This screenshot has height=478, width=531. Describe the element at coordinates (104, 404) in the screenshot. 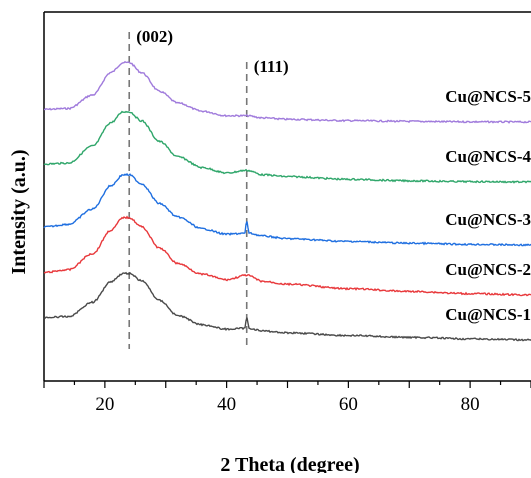

I see `x-tick-label: 20` at that location.